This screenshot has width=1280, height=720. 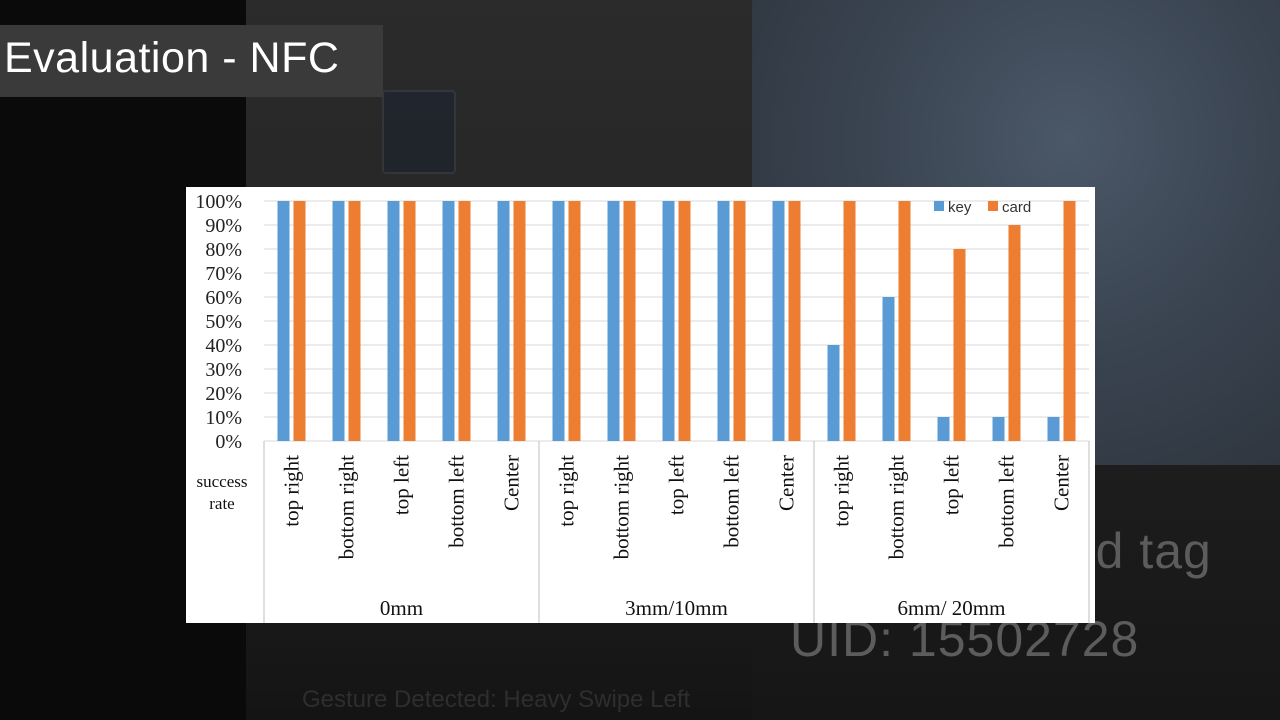 What do you see at coordinates (496, 699) in the screenshot?
I see `background-gesture-text: Gesture Detected: Heavy Swipe Left` at bounding box center [496, 699].